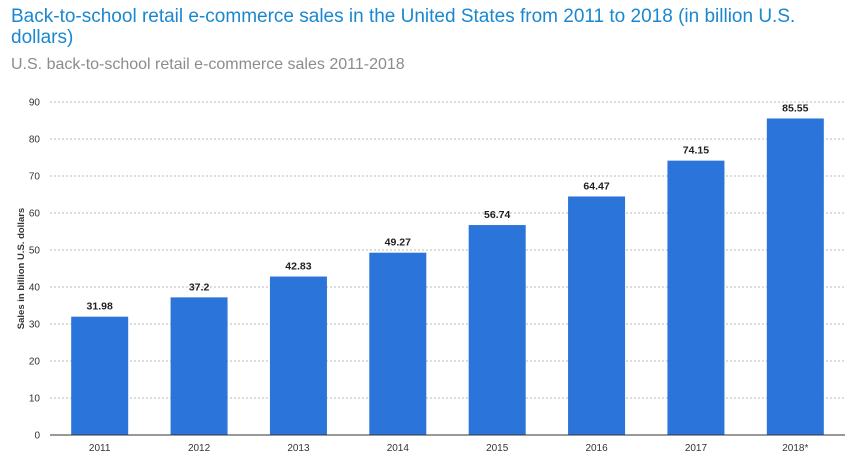 This screenshot has height=465, width=865. I want to click on data-label: 56.74, so click(497, 215).